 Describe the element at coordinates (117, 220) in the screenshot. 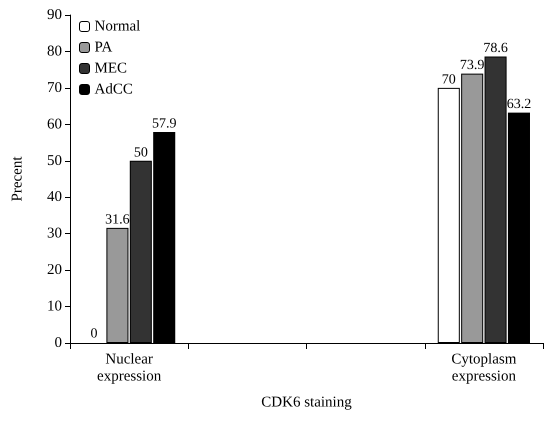

I see `data-label: 31.6` at that location.